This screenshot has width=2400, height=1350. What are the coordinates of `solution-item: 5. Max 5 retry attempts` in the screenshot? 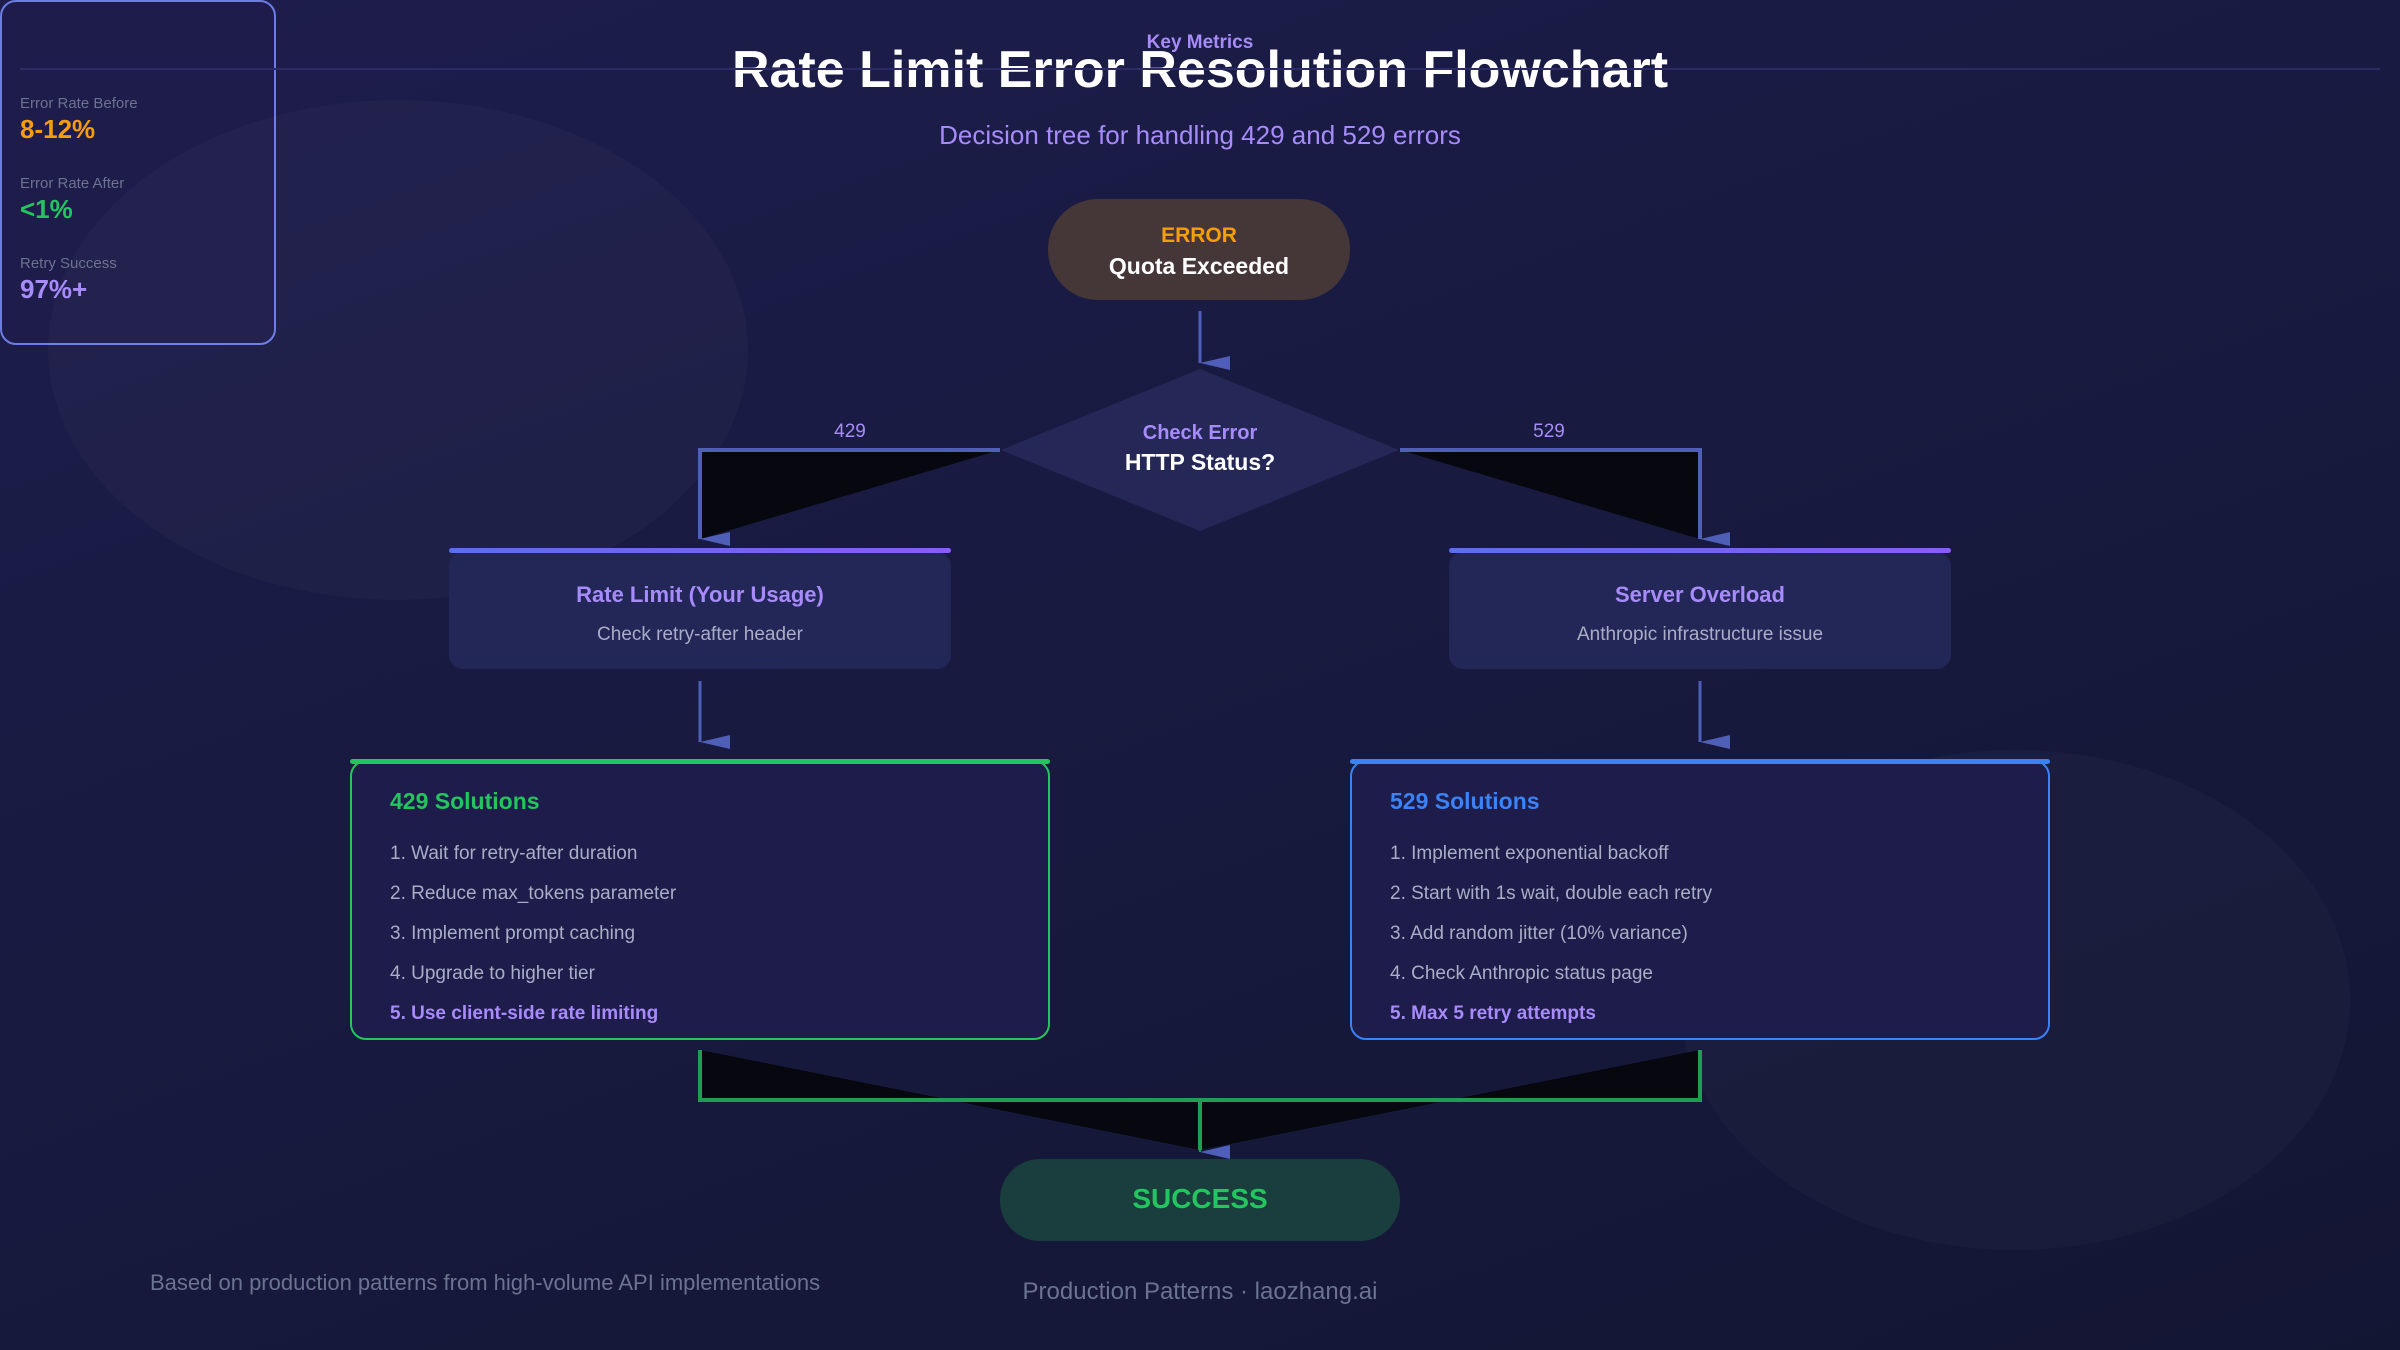 It's located at (1493, 1013).